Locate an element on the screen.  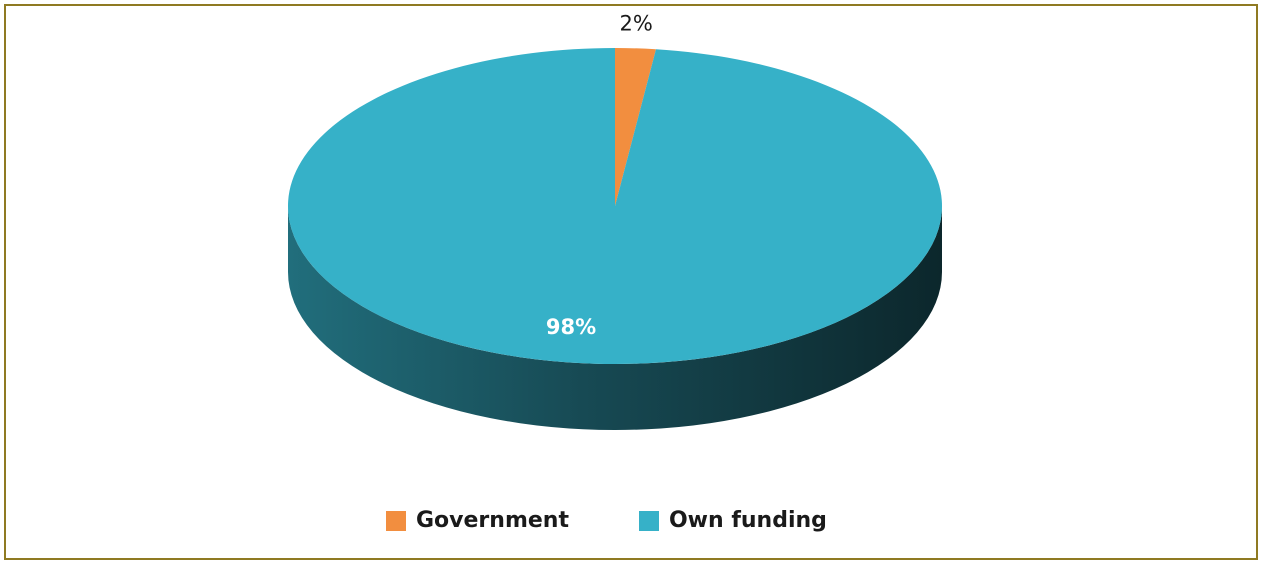
legend-item-own-funding: Own funding is located at coordinates (732, 520).